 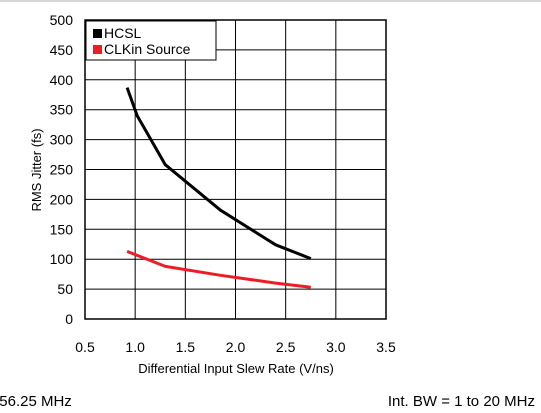 What do you see at coordinates (97, 49) in the screenshot?
I see `legend-swatch-clkin-source` at bounding box center [97, 49].